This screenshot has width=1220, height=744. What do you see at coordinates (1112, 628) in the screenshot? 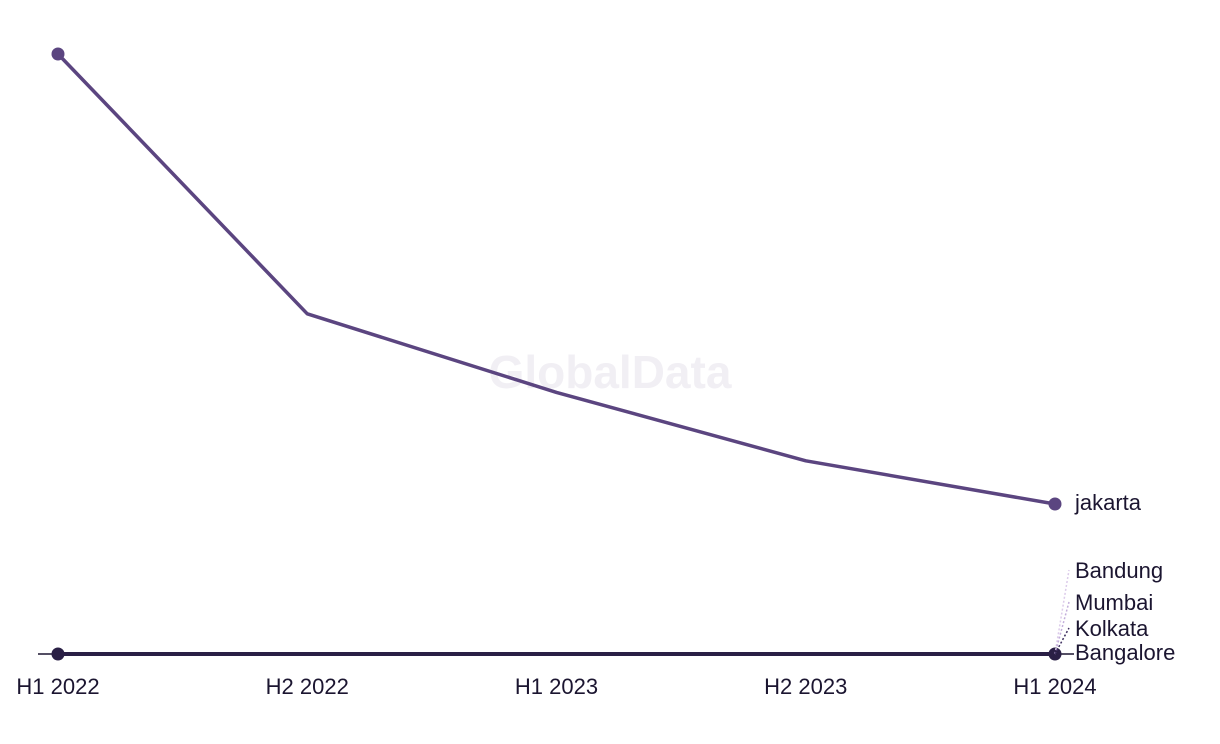
I see `series-label-kolkata: Kolkata` at bounding box center [1112, 628].